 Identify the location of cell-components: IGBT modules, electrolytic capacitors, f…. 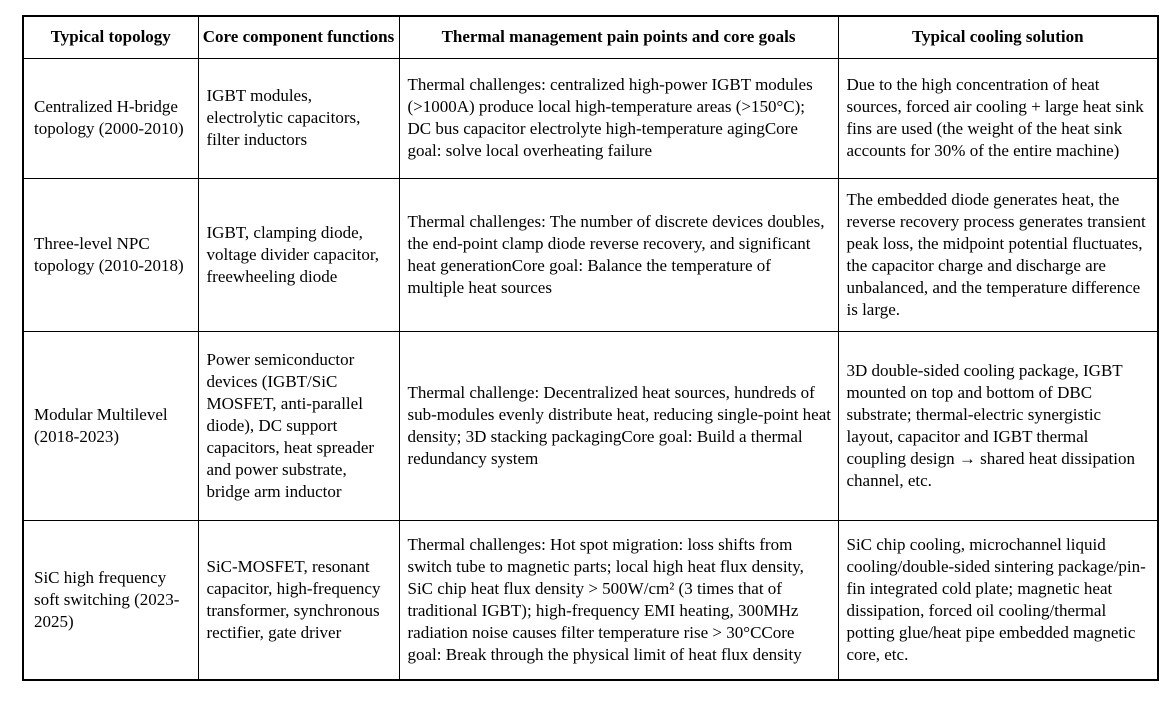
(298, 118).